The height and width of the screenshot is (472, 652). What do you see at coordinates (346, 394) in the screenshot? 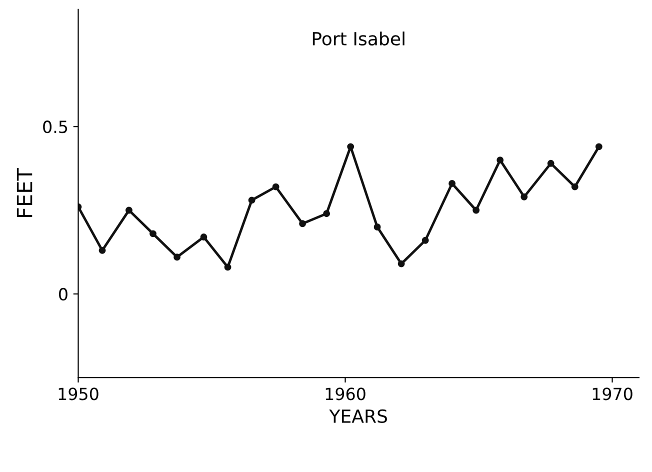
I see `x-tick-label: 1960` at bounding box center [346, 394].